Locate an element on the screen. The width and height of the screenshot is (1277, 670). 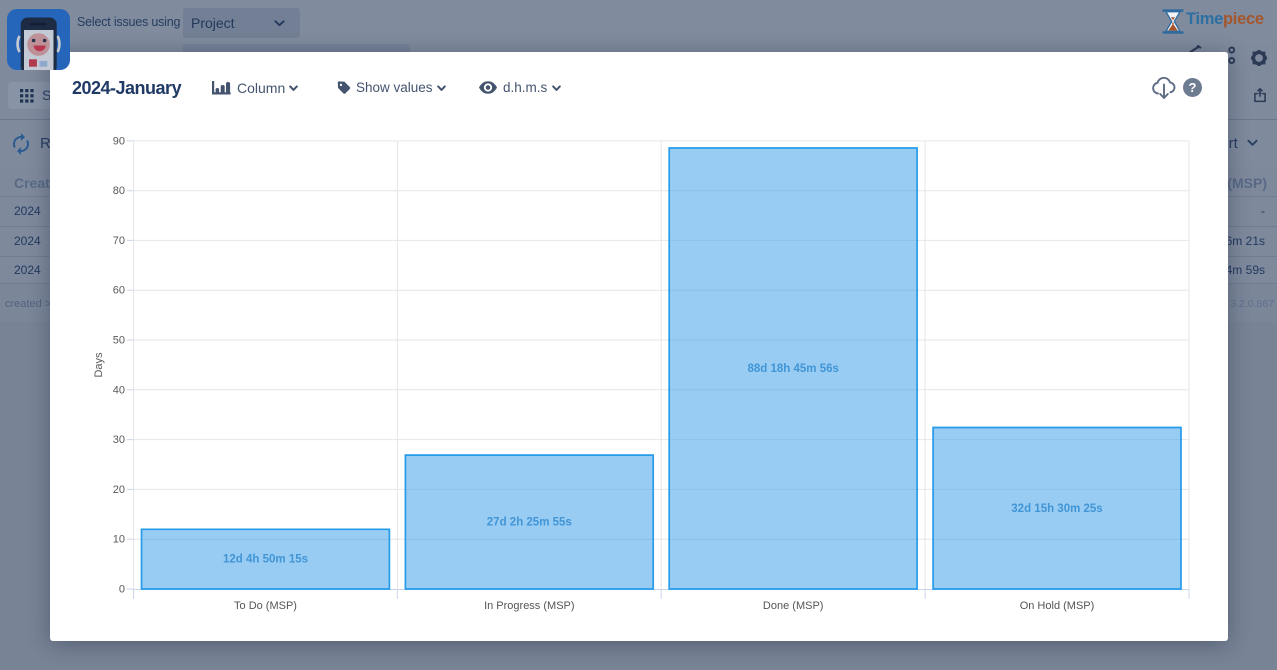
svg-text: 60 is located at coordinates (119, 291).